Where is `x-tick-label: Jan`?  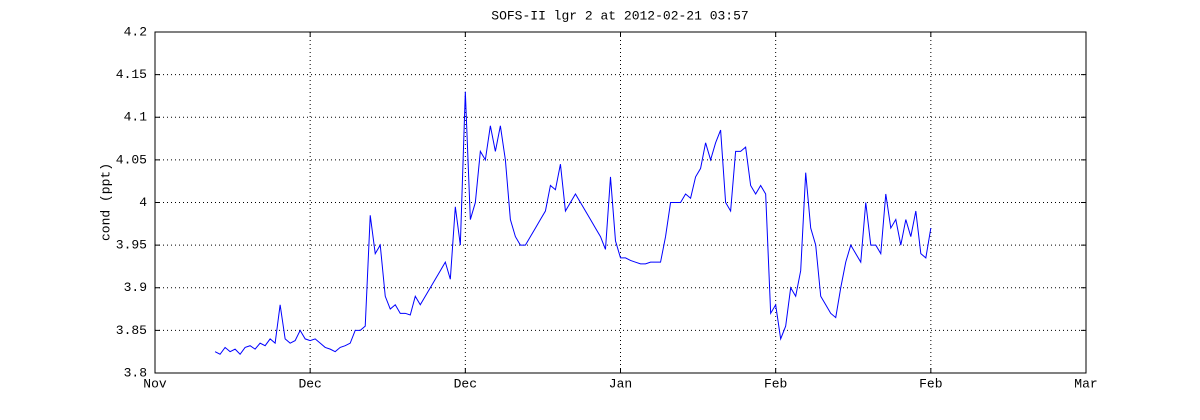 x-tick-label: Jan is located at coordinates (620, 383).